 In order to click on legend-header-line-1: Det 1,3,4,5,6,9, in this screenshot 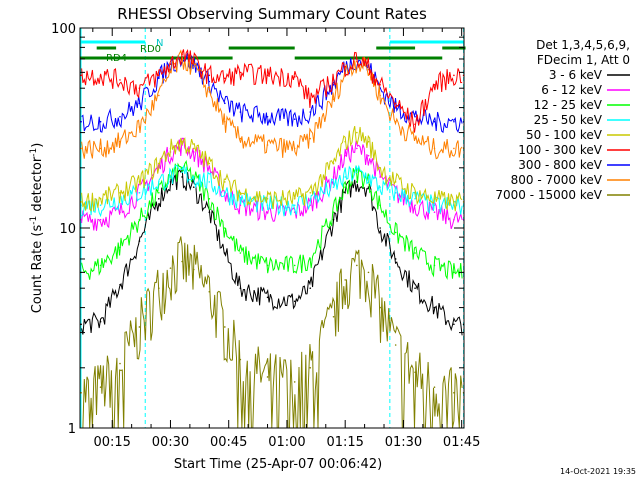, I will do `click(583, 45)`.